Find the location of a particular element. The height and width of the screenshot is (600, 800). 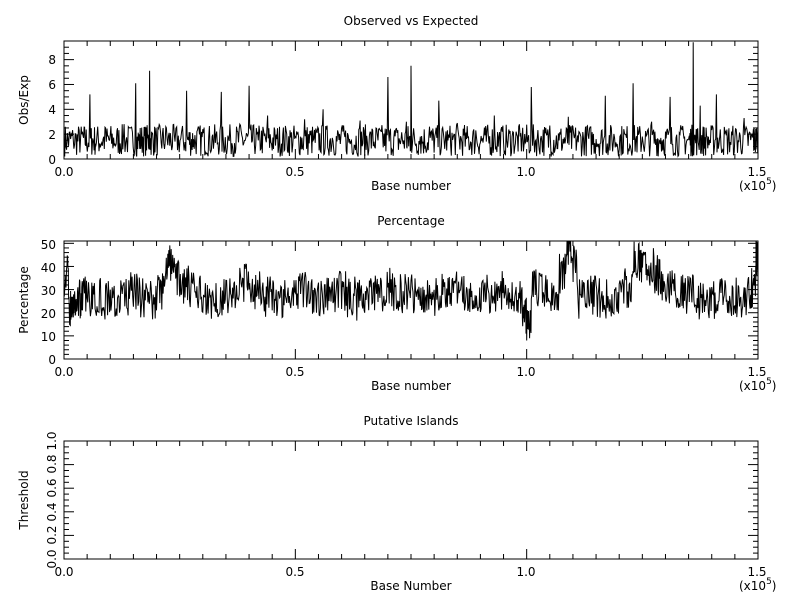

panel-3-x-multiplier: (x105) is located at coordinates (757, 585).